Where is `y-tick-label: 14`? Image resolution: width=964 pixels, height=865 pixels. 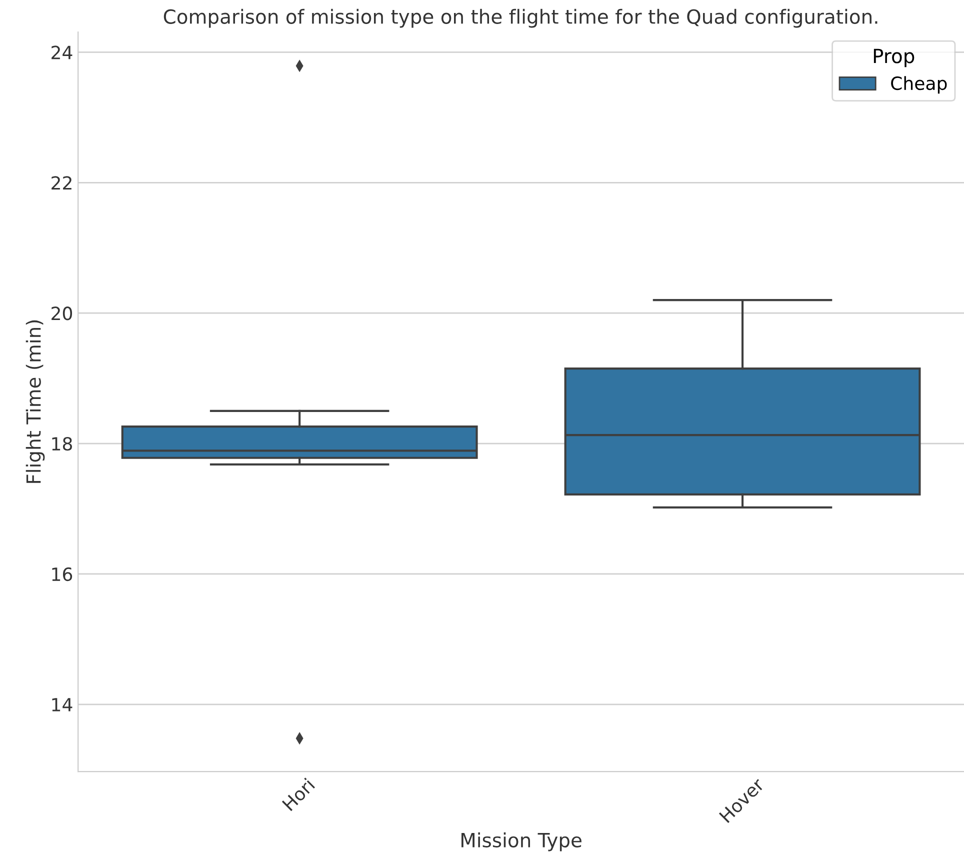 y-tick-label: 14 is located at coordinates (62, 705).